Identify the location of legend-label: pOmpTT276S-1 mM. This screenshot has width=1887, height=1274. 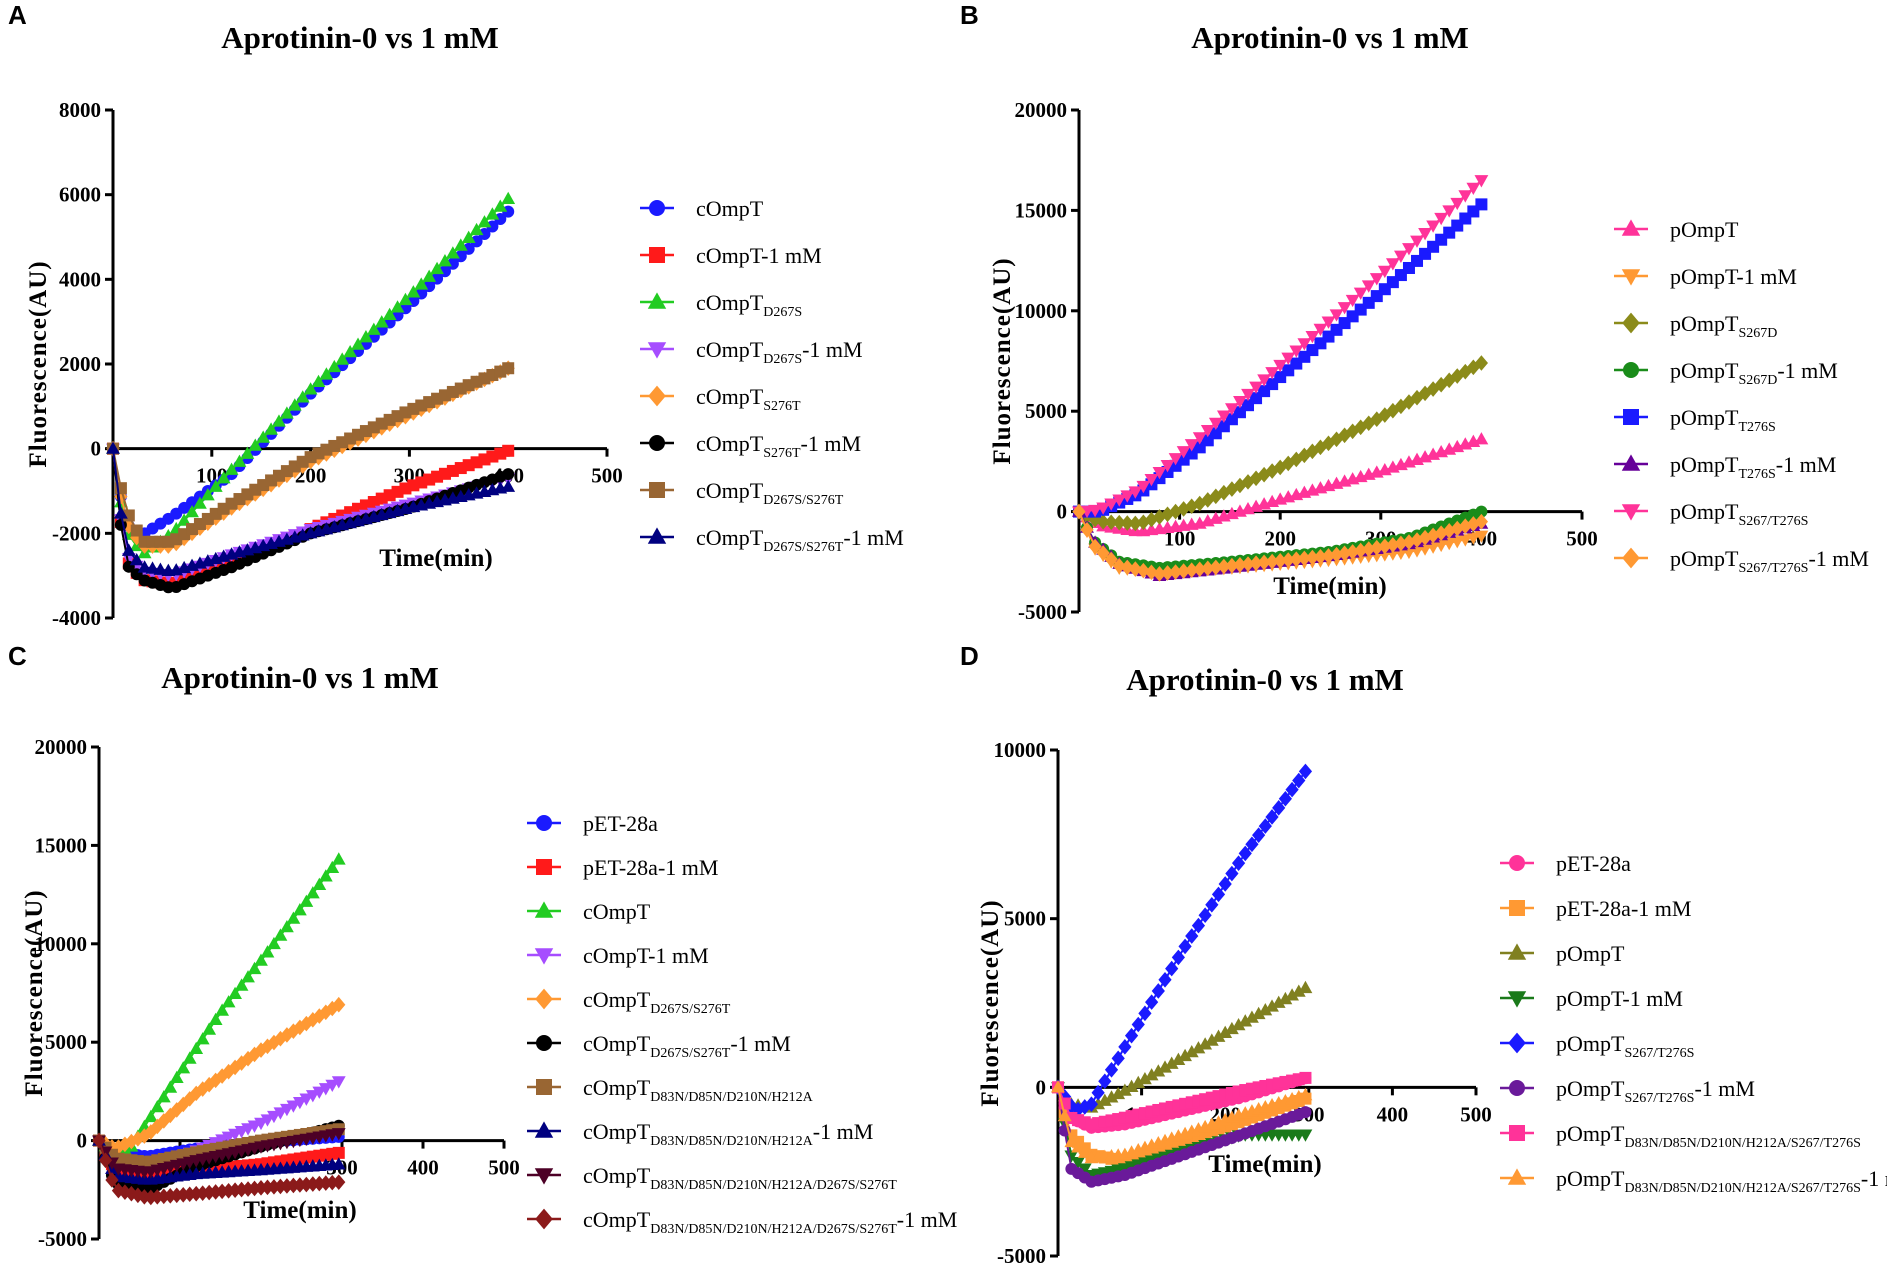
(1753, 467).